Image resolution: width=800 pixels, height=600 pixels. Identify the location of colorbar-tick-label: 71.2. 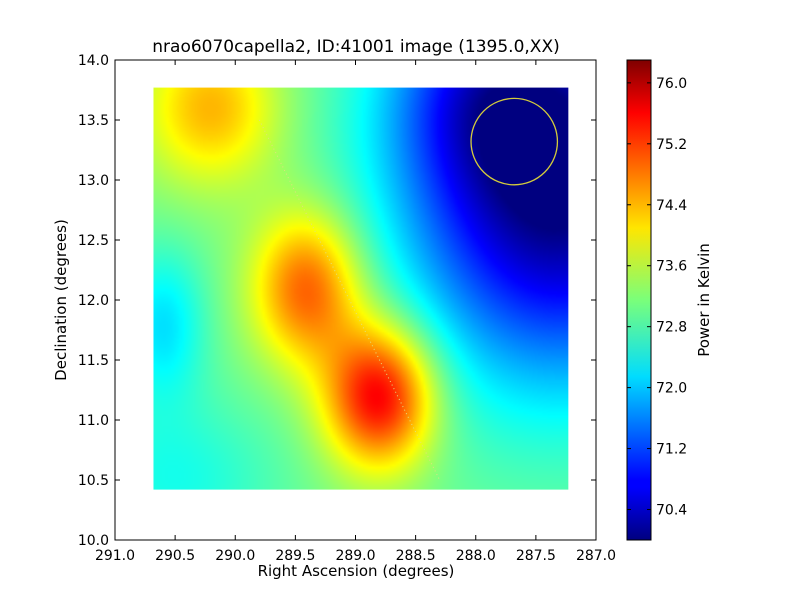
(671, 450).